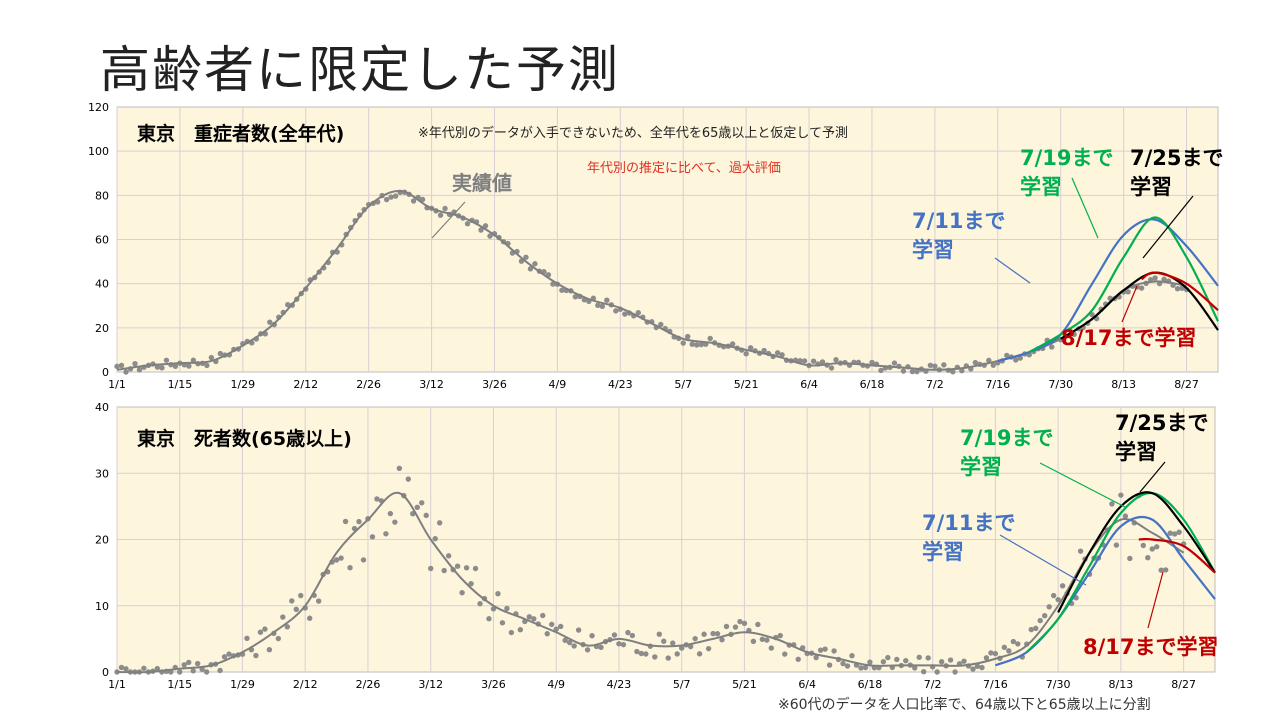 The width and height of the screenshot is (1280, 720). Describe the element at coordinates (102, 195) in the screenshot. I see `y-tick-label: 80` at that location.